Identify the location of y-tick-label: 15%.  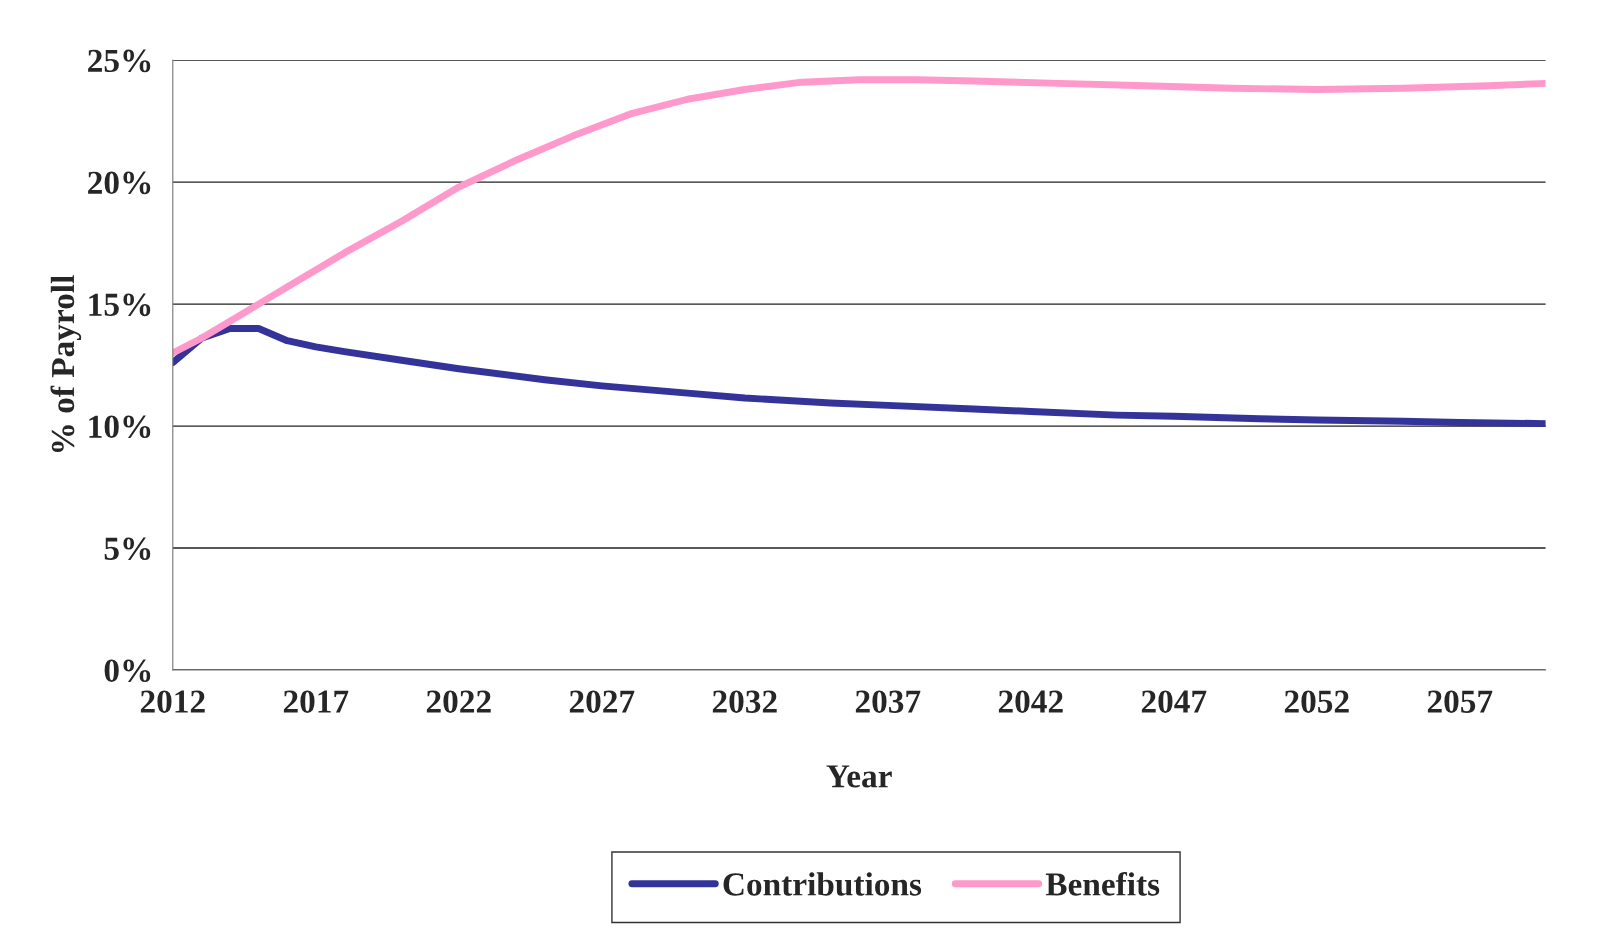
(120, 305).